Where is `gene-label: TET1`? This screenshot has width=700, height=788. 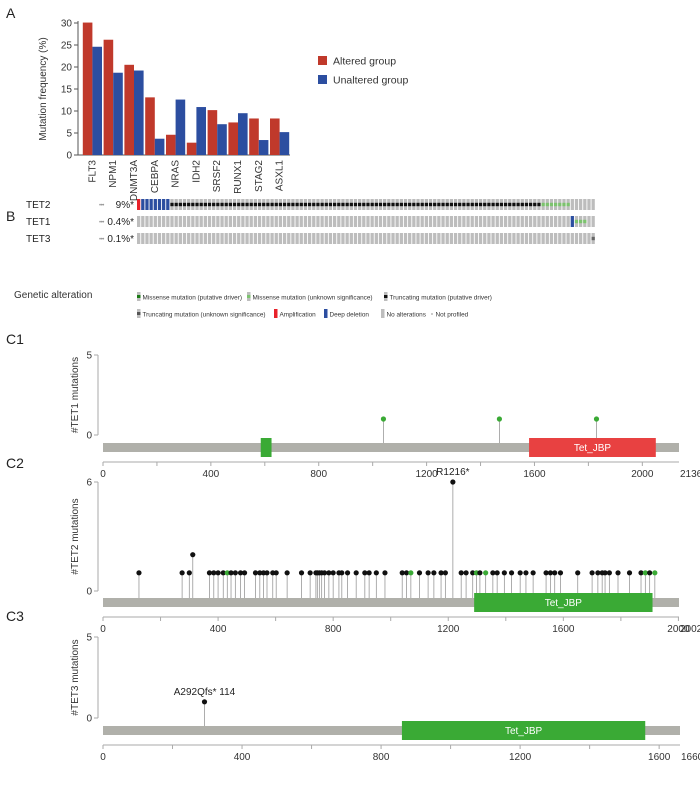
gene-label: TET1 is located at coordinates (38, 222).